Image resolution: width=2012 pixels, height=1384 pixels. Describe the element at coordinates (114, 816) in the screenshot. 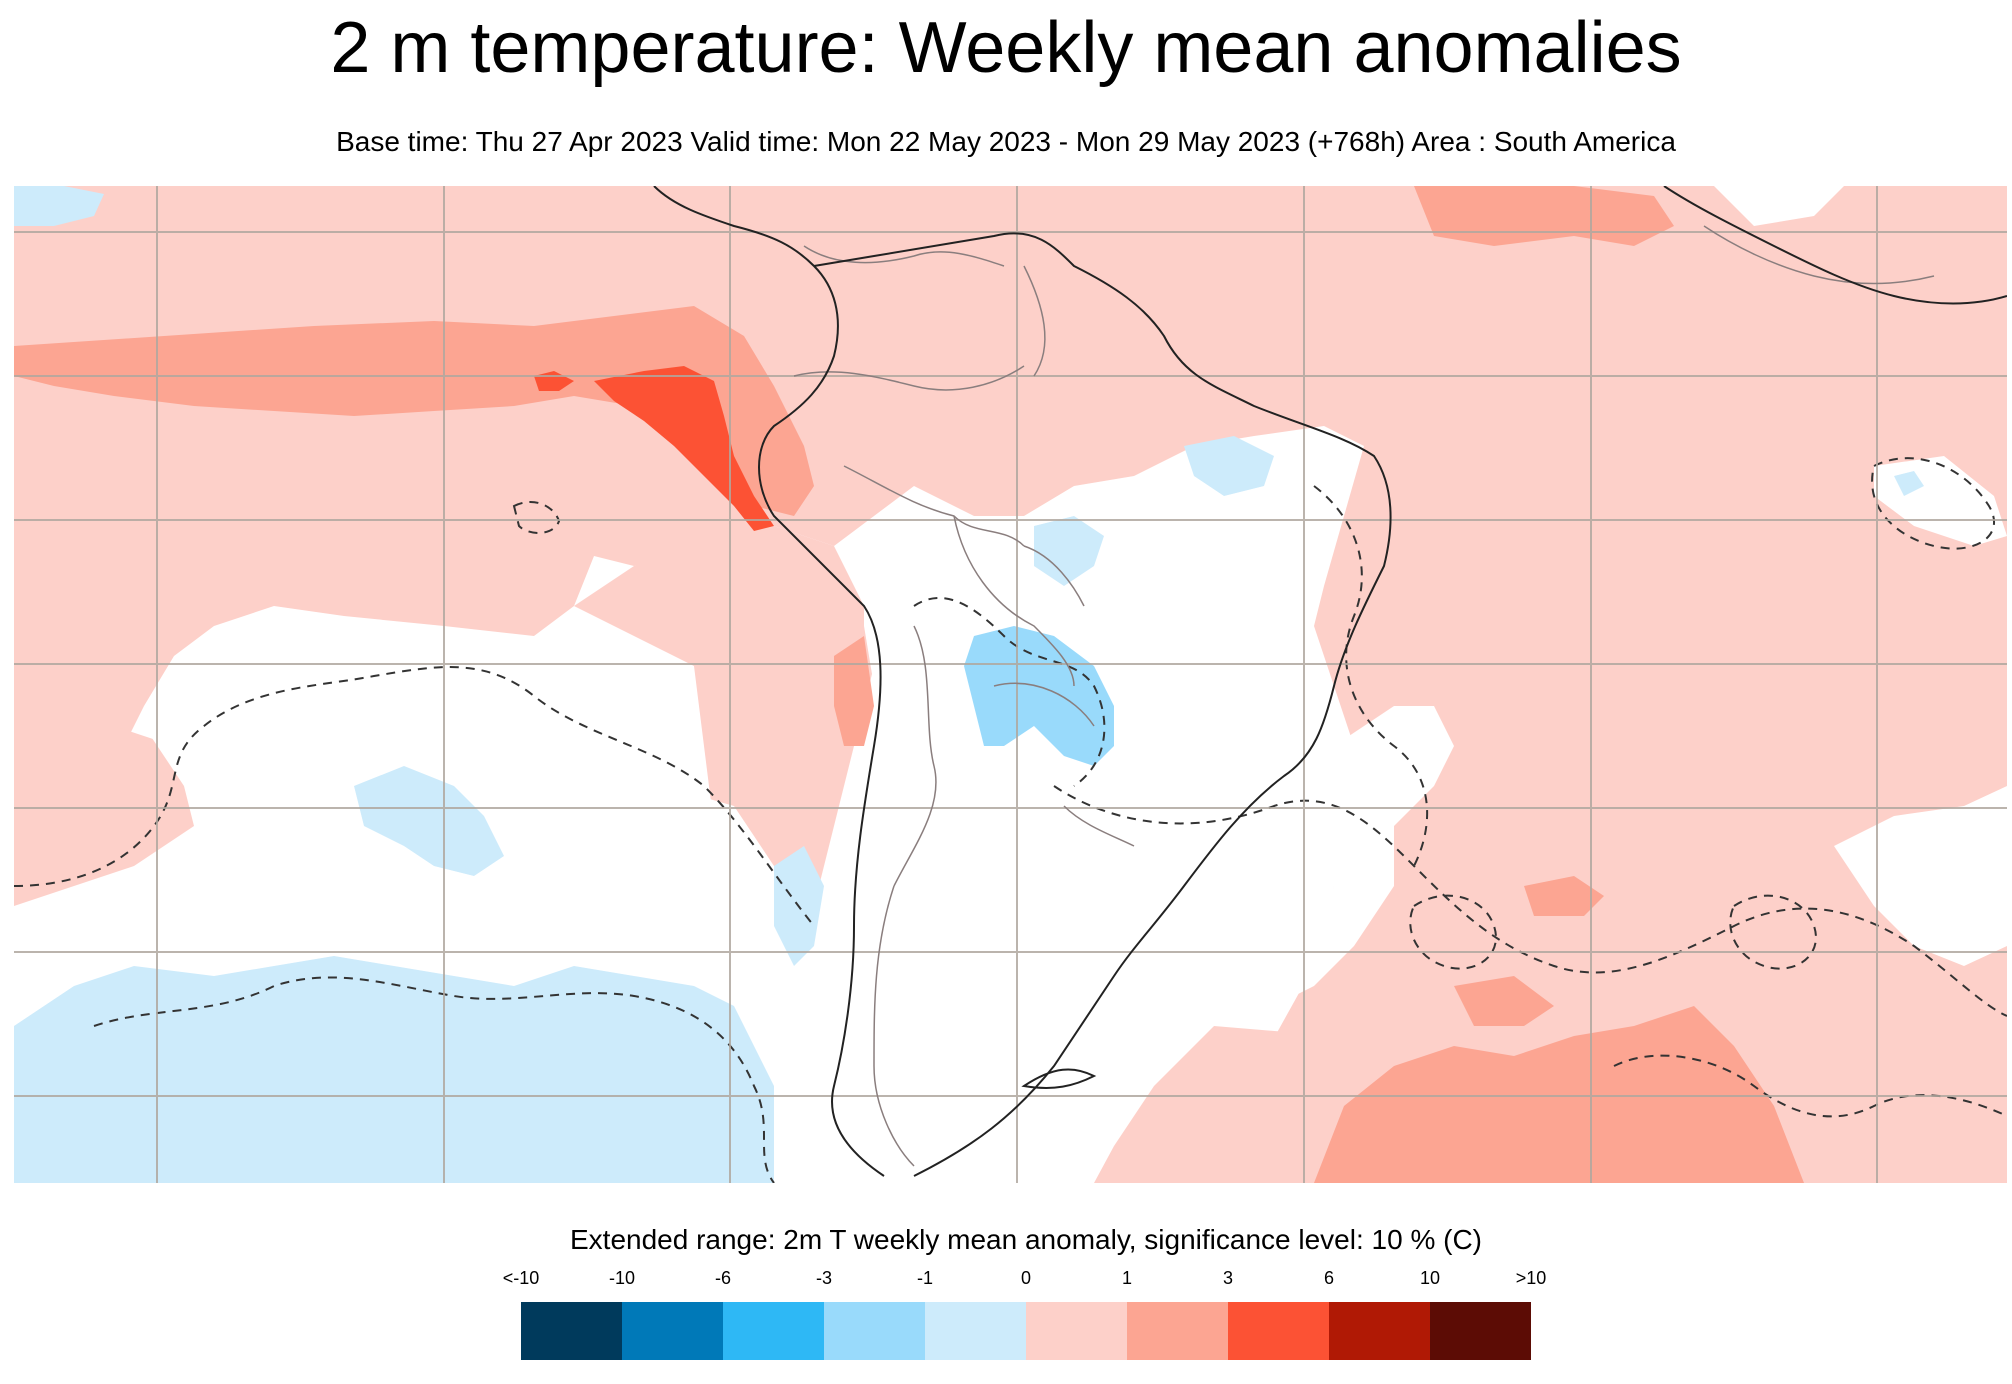

I see `warm-light-southwest` at that location.